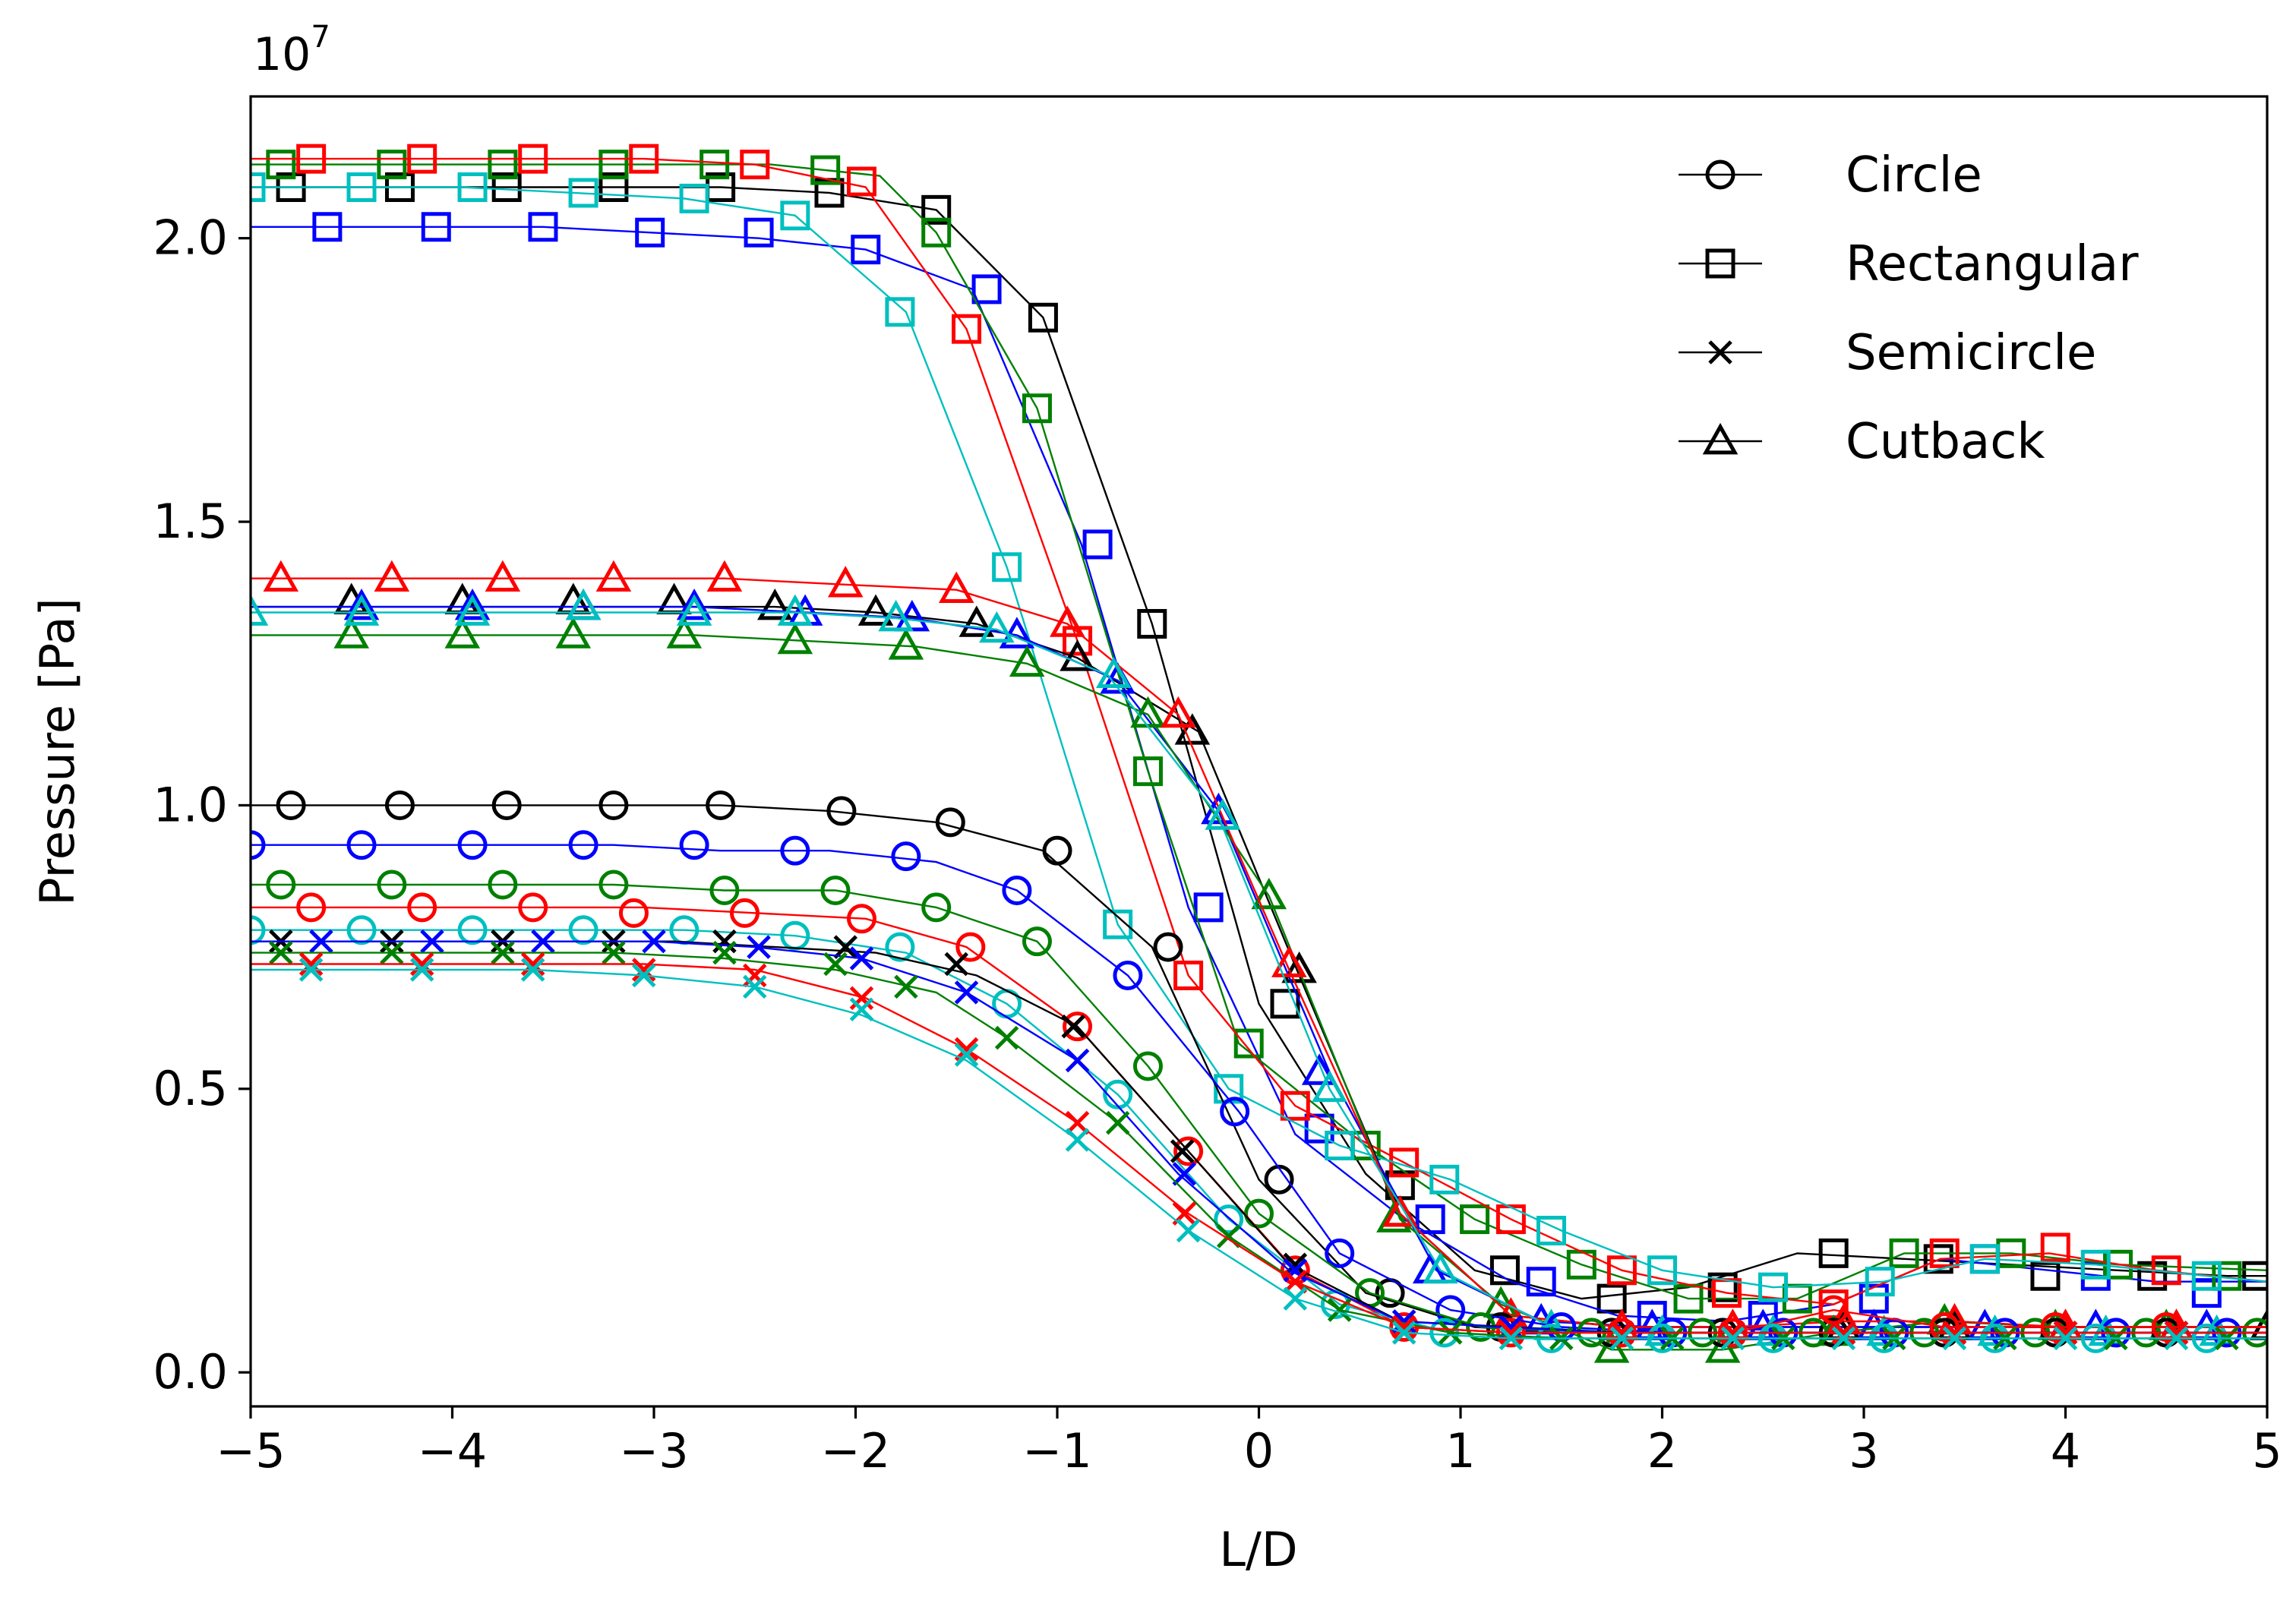 The width and height of the screenshot is (2296, 1597). I want to click on x-tick-label: 0, so click(1259, 1451).